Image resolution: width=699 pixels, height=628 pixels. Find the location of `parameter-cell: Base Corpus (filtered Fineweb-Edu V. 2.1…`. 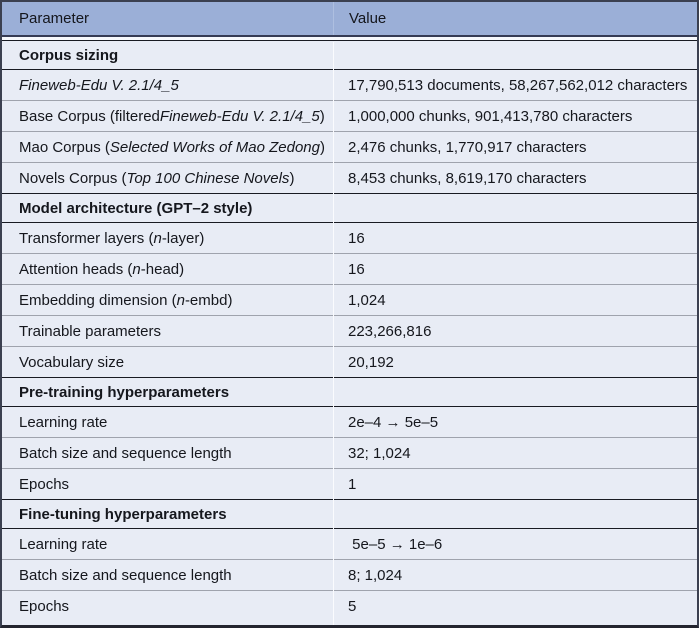

parameter-cell: Base Corpus (filtered Fineweb-Edu V. 2.1… is located at coordinates (172, 116).